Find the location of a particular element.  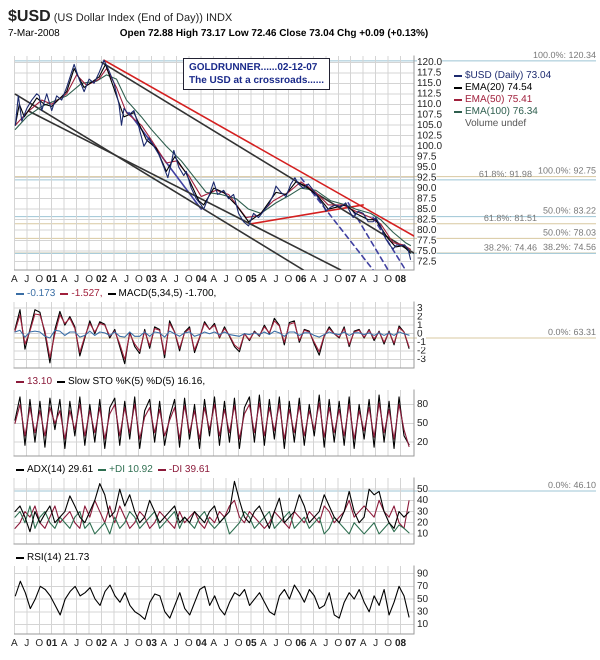

legend-label: -0.173 is located at coordinates (41, 293).